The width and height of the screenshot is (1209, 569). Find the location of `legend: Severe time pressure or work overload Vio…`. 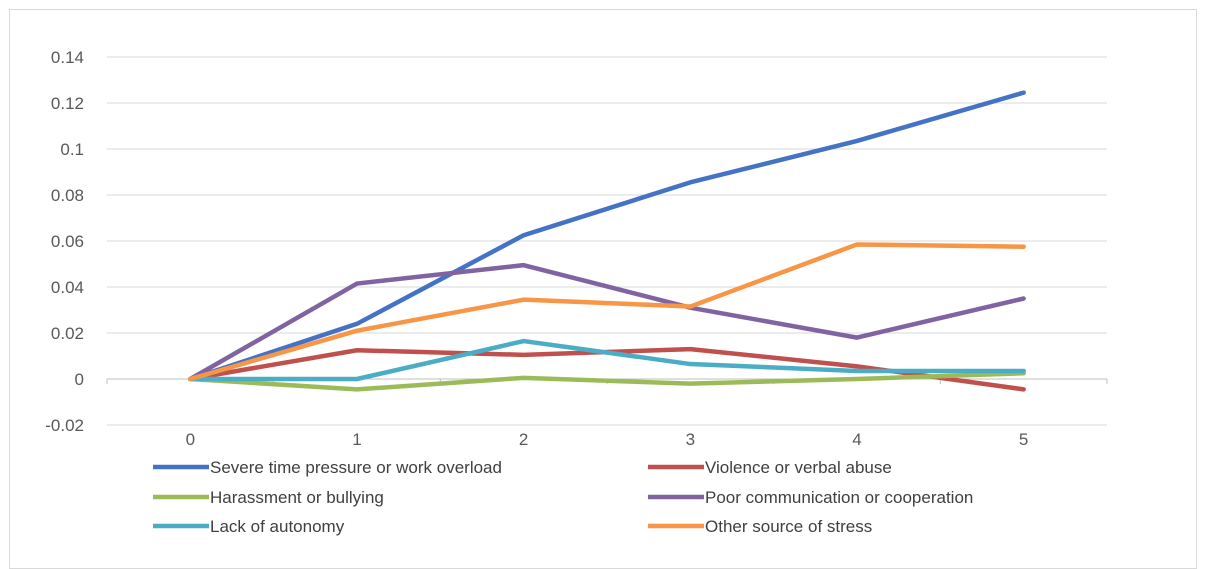

legend: Severe time pressure or work overload Vio… is located at coordinates (563, 497).